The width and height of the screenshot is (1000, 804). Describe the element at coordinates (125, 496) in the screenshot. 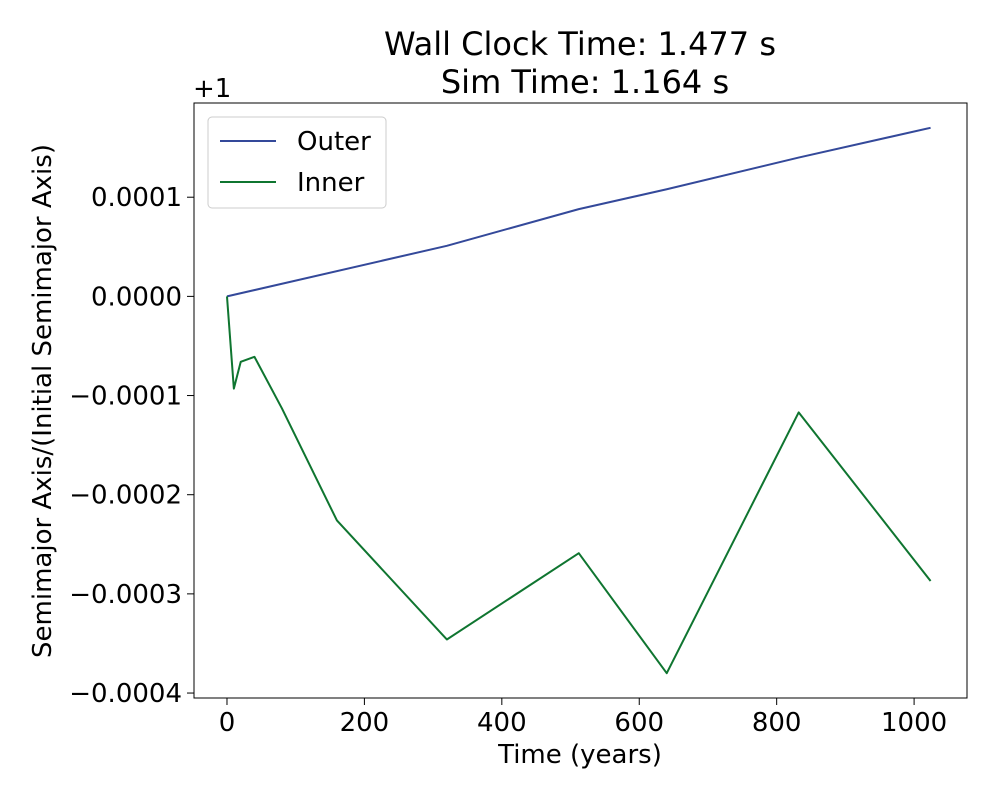

I see `y-tick-label: −0.0002` at that location.